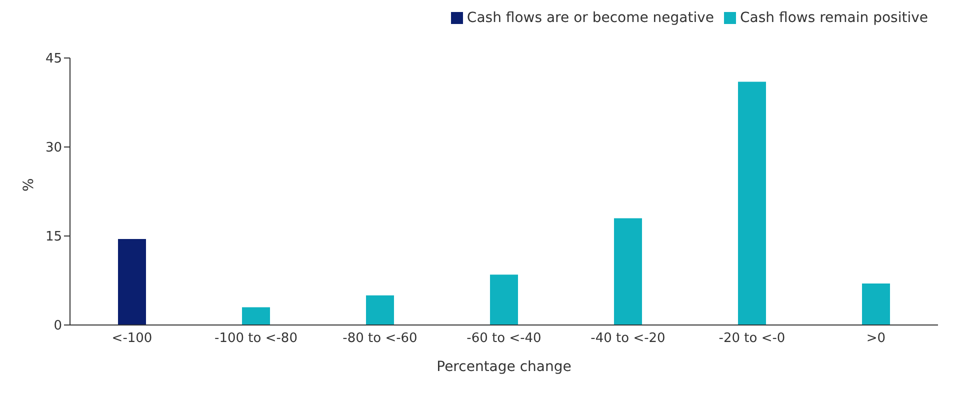 Image resolution: width=955 pixels, height=405 pixels. What do you see at coordinates (28, 185) in the screenshot?
I see `y-axis-title: %` at bounding box center [28, 185].